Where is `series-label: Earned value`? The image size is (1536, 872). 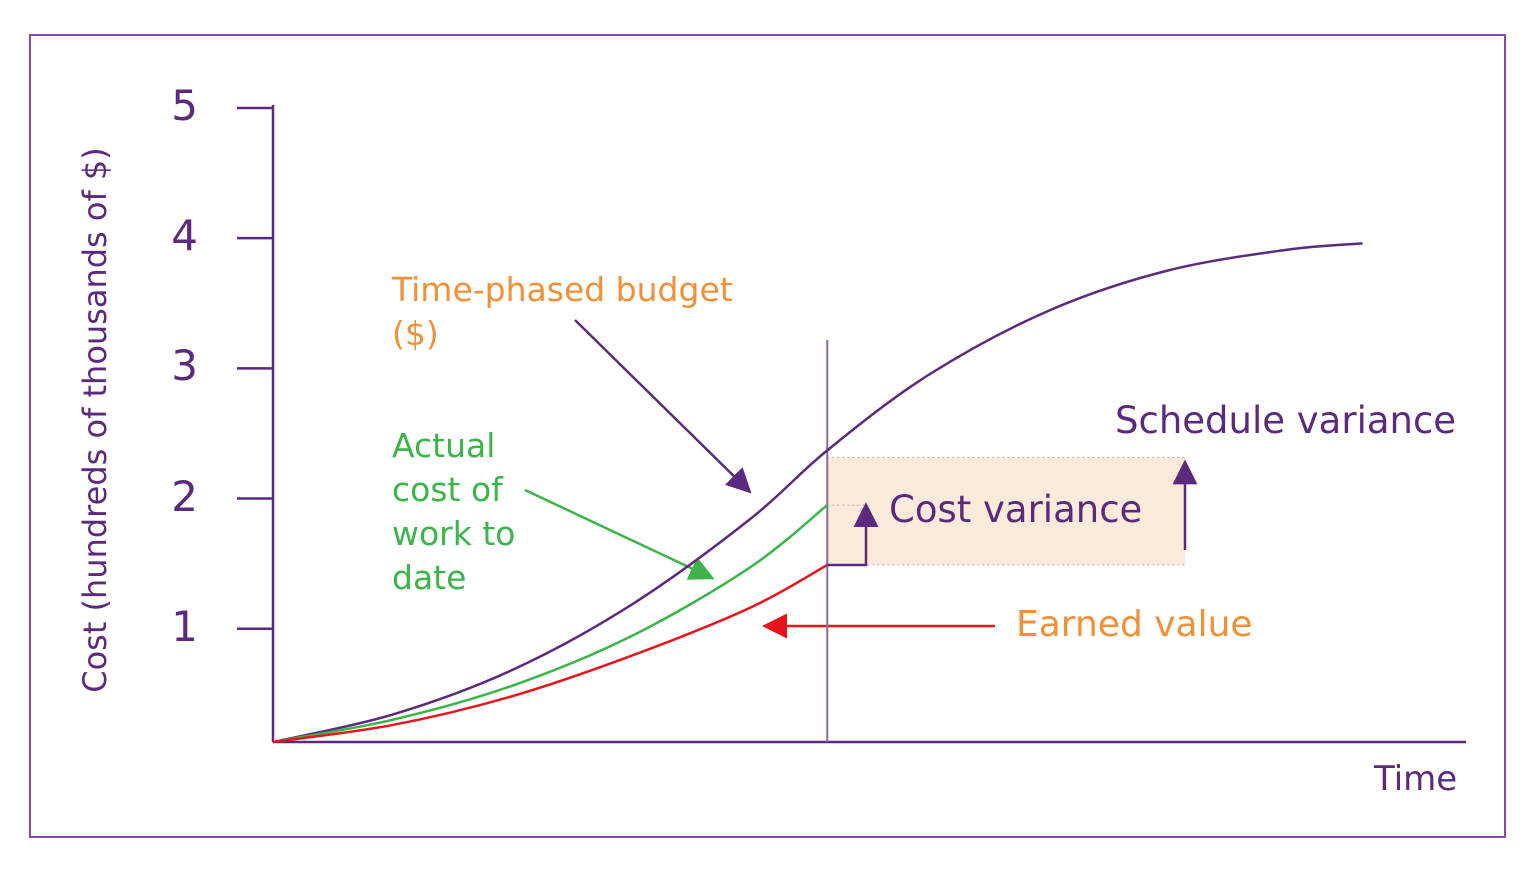
series-label: Earned value is located at coordinates (1134, 624).